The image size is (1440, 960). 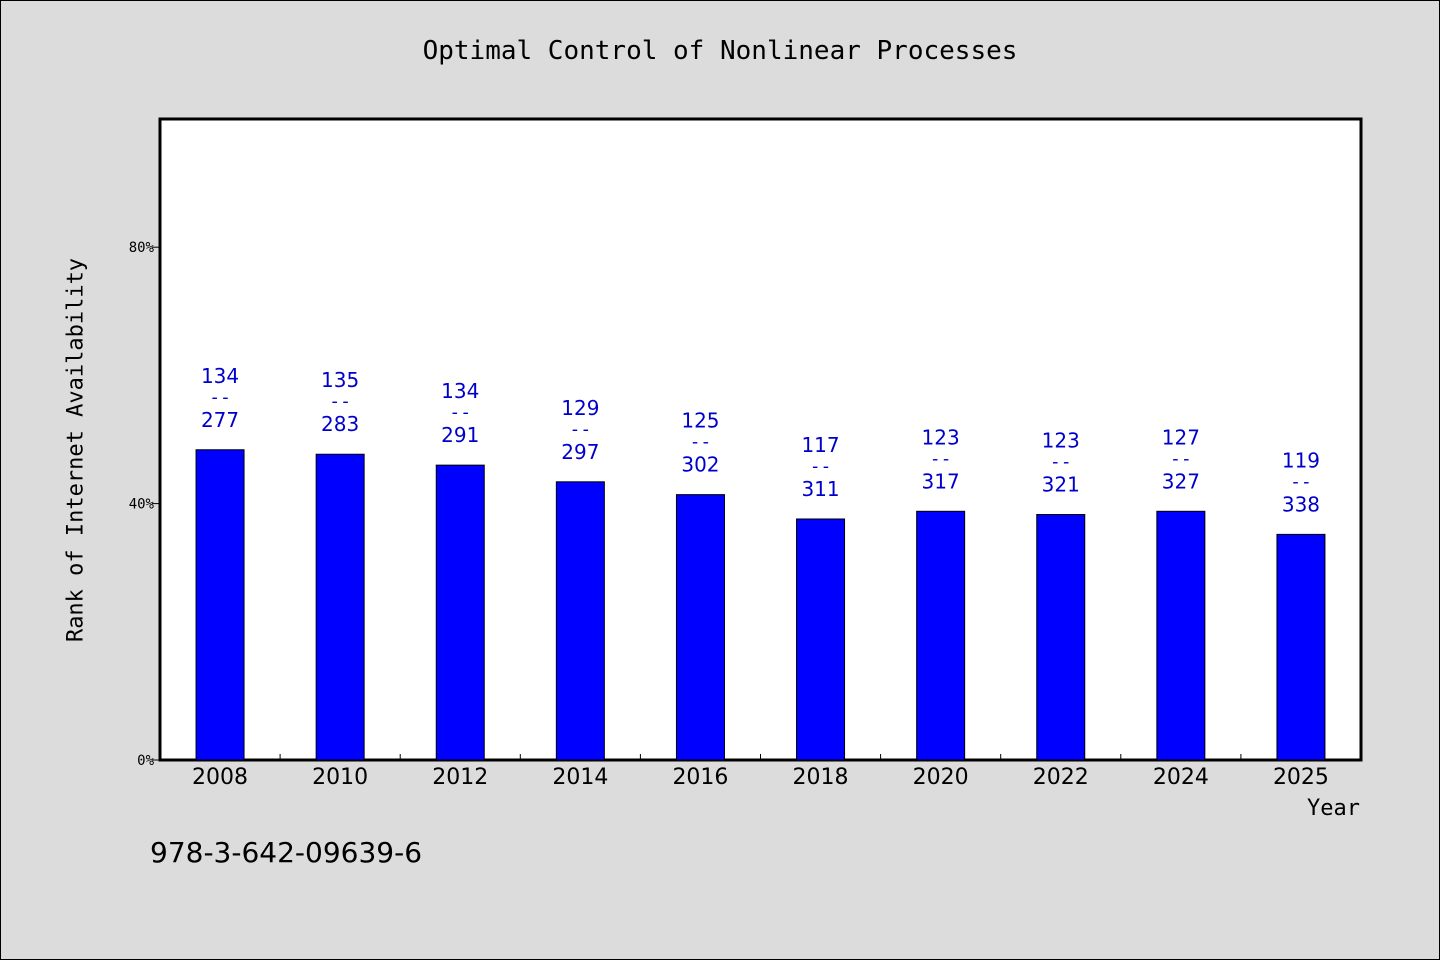 I want to click on y-tick-label: 40%, so click(x=142, y=505).